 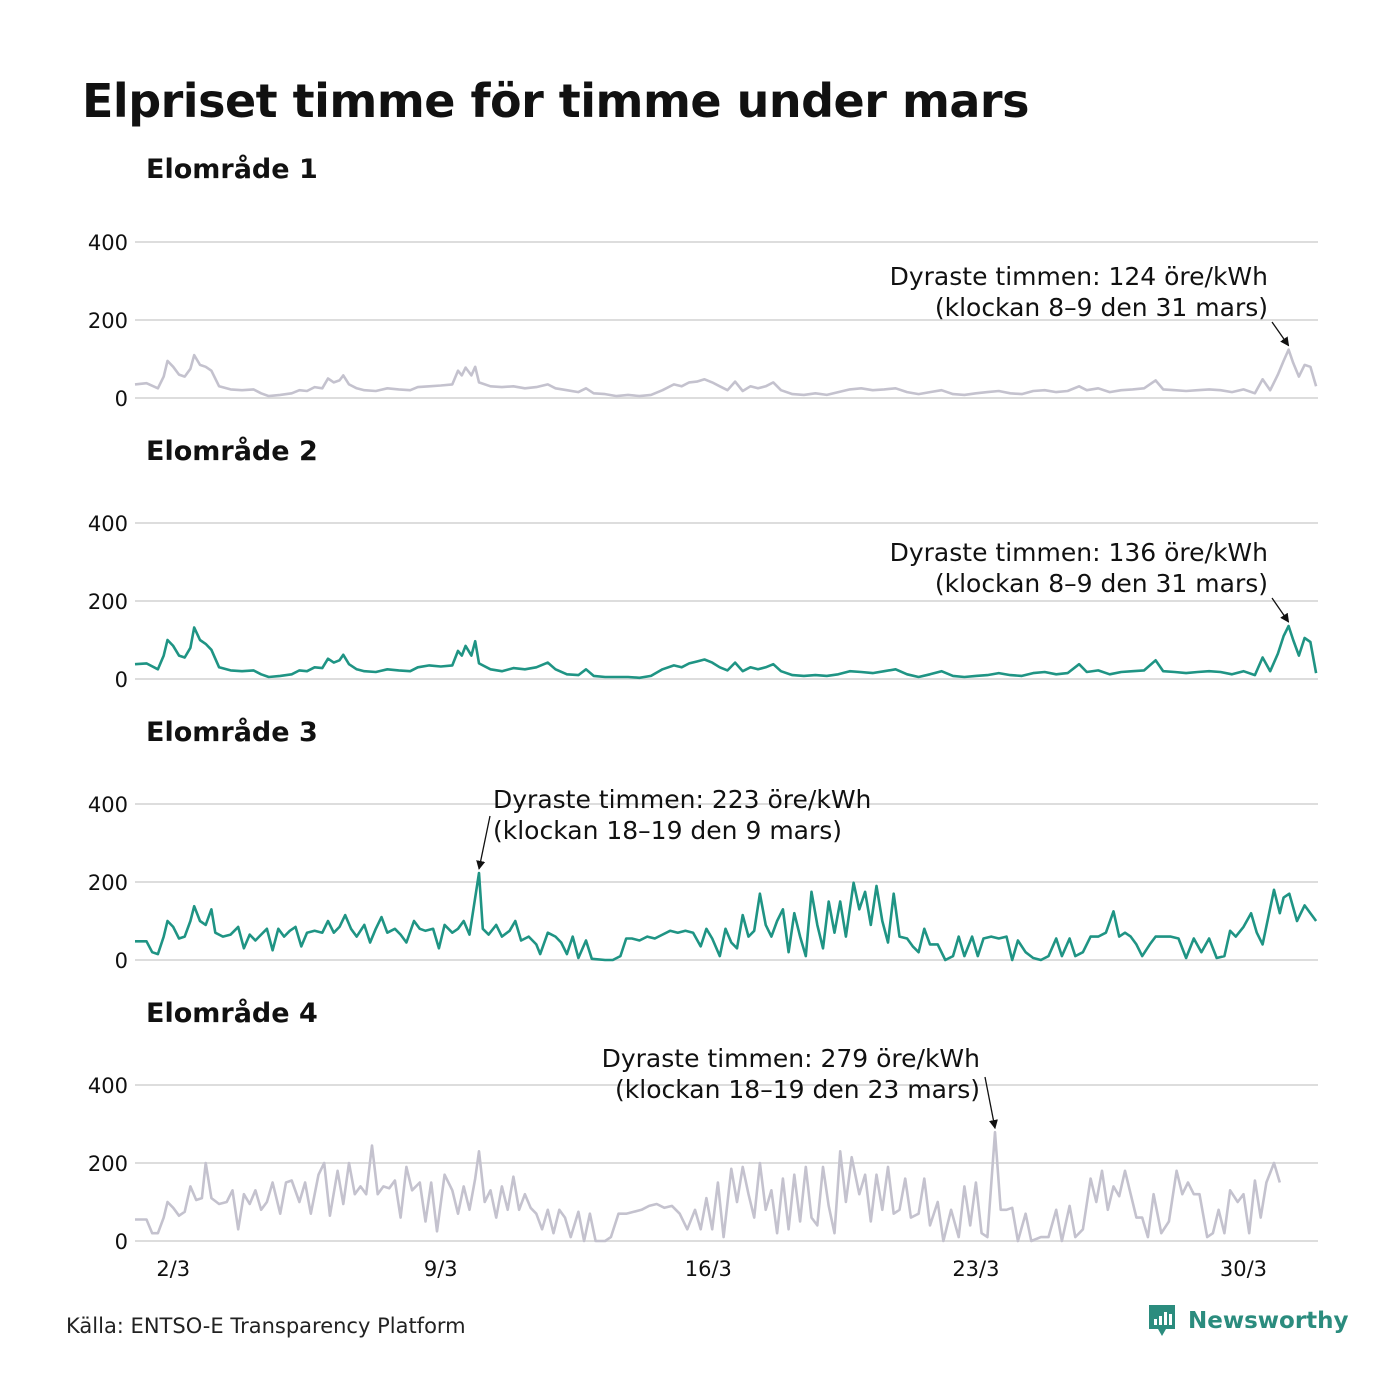 What do you see at coordinates (108, 883) in the screenshot?
I see `y-tick-label-3-200: 200` at bounding box center [108, 883].